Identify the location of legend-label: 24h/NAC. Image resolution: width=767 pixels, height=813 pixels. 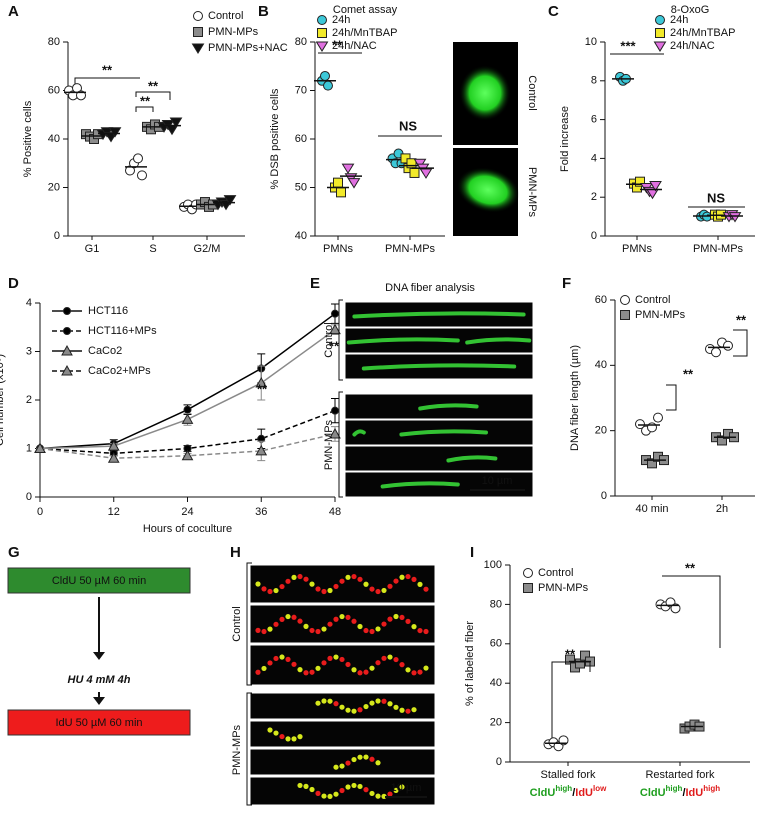
(692, 46).